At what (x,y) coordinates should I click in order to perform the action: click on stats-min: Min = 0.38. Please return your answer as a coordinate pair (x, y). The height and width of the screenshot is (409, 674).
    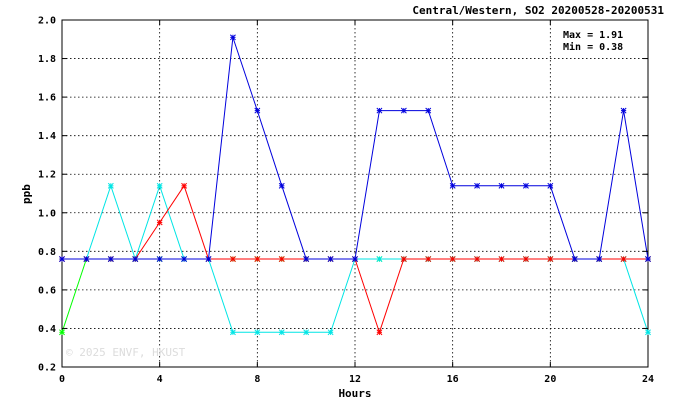
    Looking at the image, I should click on (593, 47).